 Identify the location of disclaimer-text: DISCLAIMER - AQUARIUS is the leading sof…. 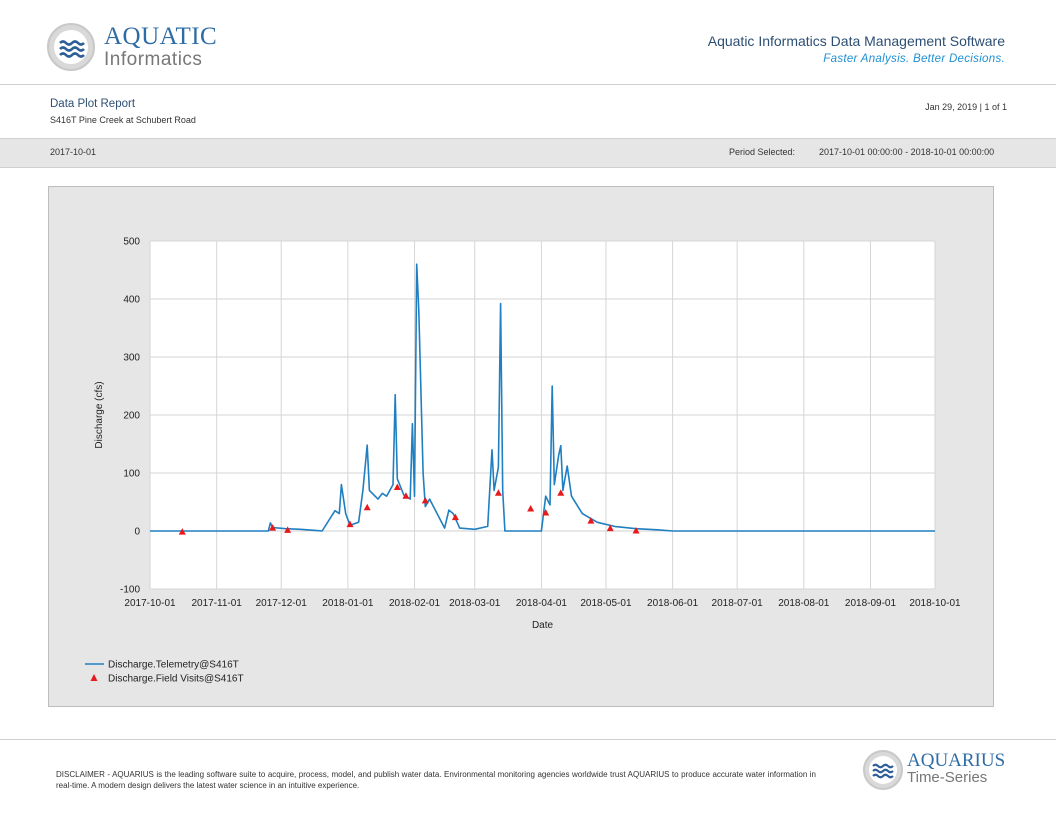
(436, 780).